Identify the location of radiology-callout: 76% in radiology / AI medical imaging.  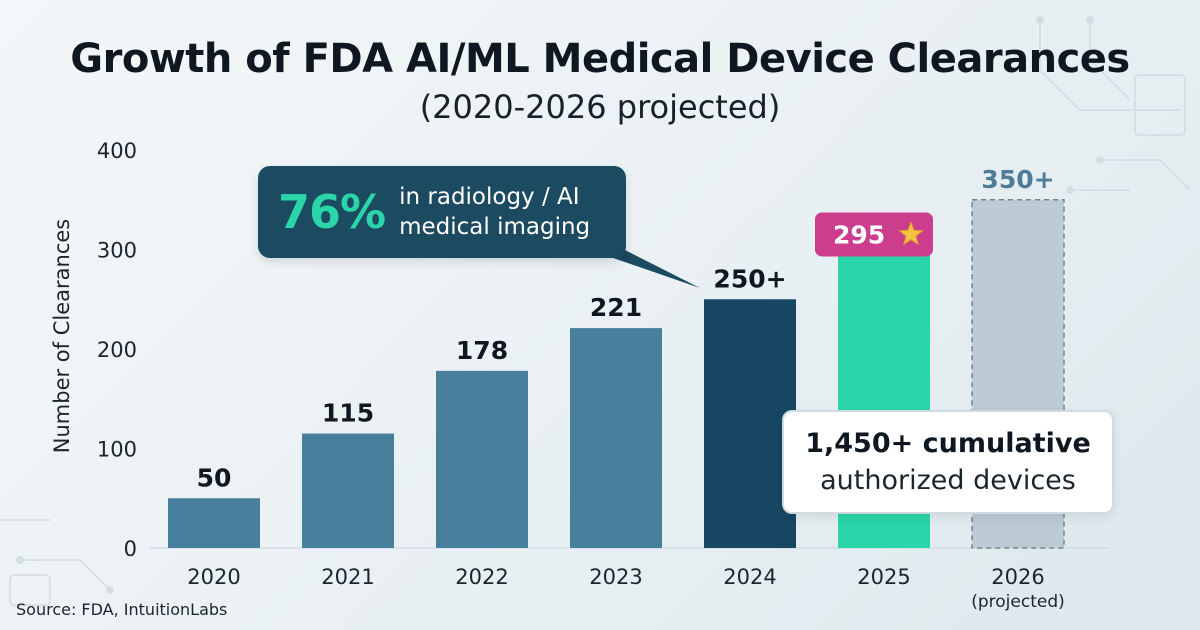
(442, 212).